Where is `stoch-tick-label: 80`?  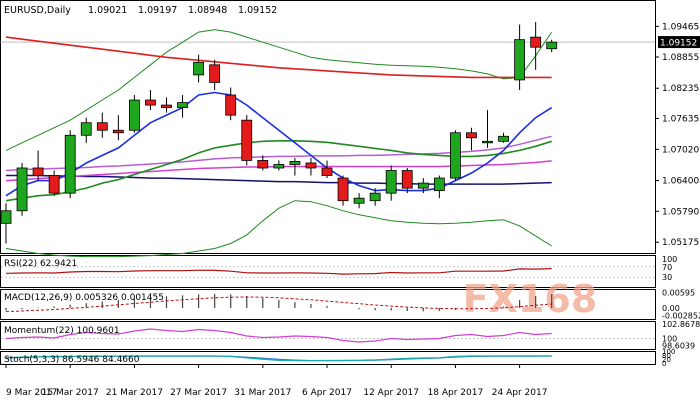 stoch-tick-label: 80 is located at coordinates (666, 356).